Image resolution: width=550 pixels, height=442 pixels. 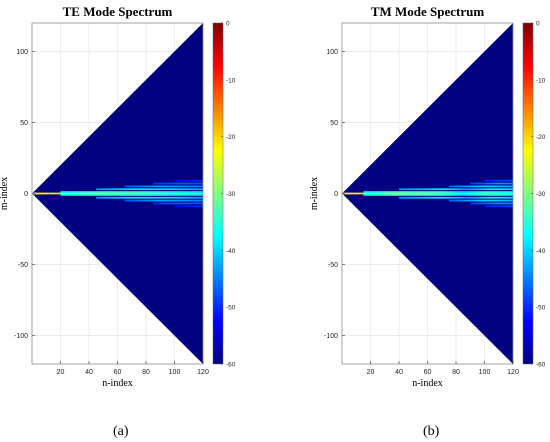 What do you see at coordinates (121, 431) in the screenshot?
I see `panel-caption-a: (a)` at bounding box center [121, 431].